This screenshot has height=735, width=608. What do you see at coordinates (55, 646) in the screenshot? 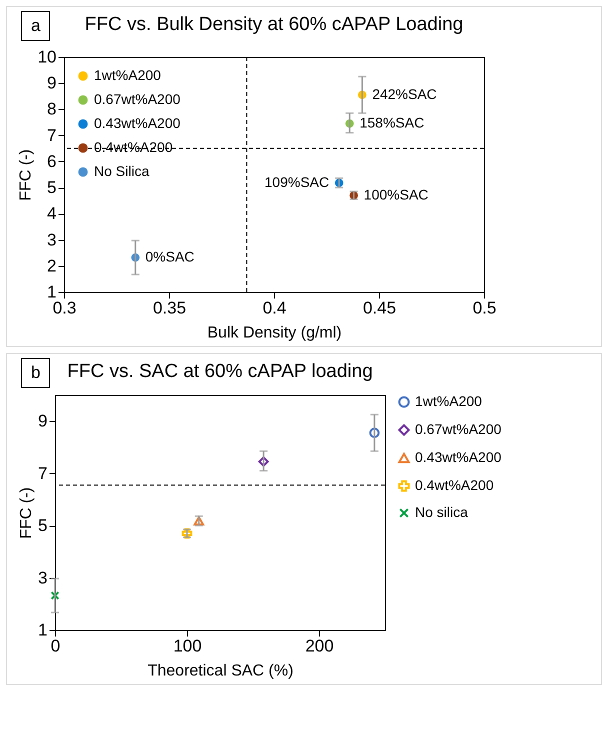
I see `x-tick-label: 0` at bounding box center [55, 646].